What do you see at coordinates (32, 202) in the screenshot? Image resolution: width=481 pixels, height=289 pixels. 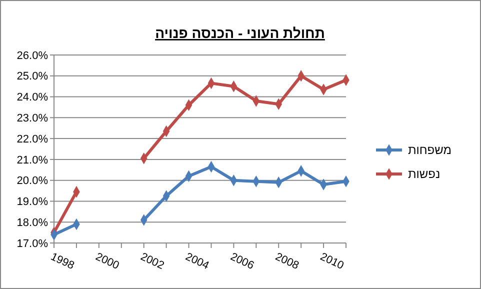 I see `y-tick-label: 19.0%` at bounding box center [32, 202].